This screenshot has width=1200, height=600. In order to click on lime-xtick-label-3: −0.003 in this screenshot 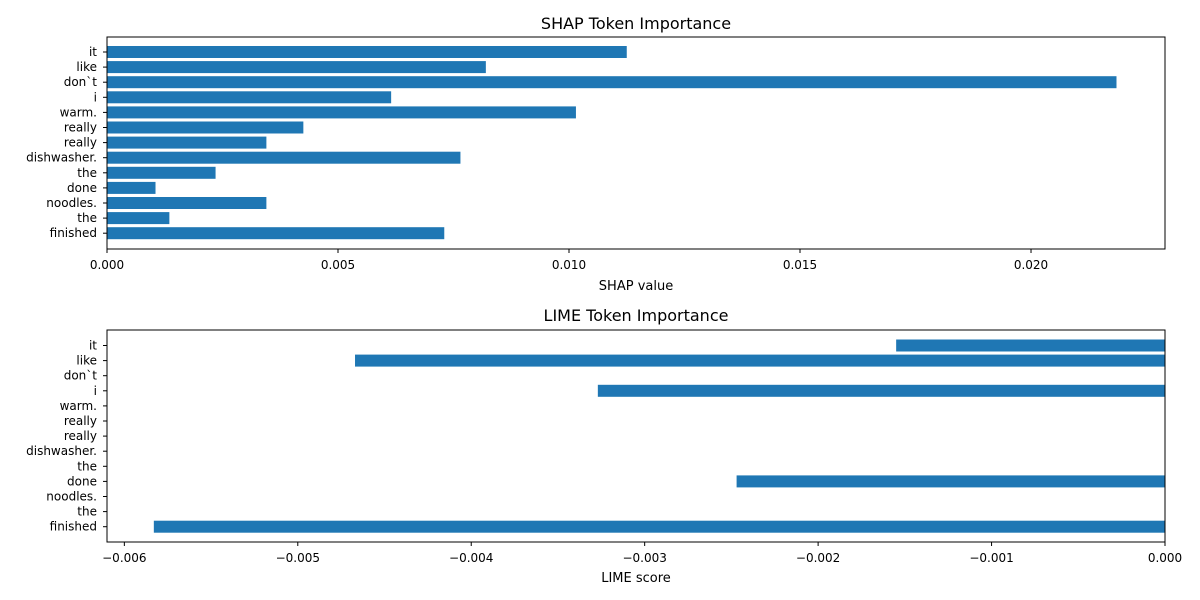, I will do `click(644, 558)`.